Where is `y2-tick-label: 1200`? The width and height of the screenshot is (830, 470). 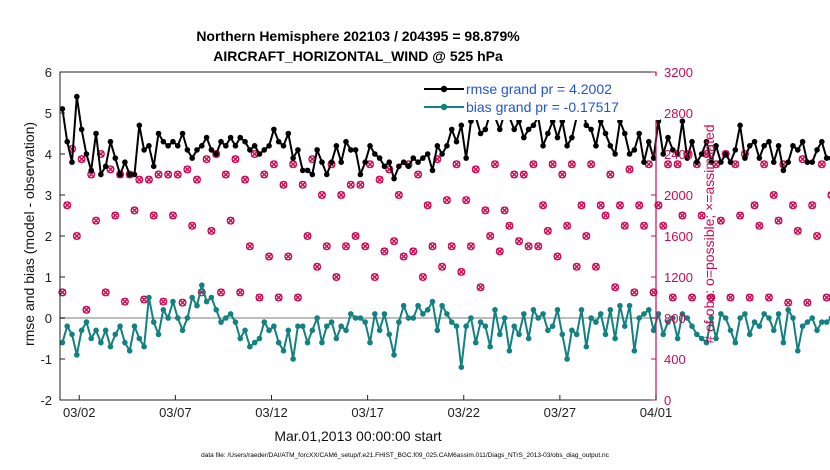
y2-tick-label: 1200 is located at coordinates (678, 277).